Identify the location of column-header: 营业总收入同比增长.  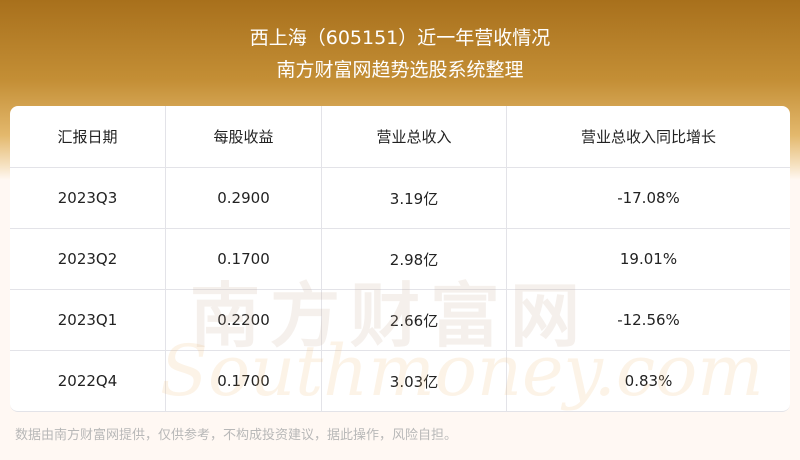
(648, 136).